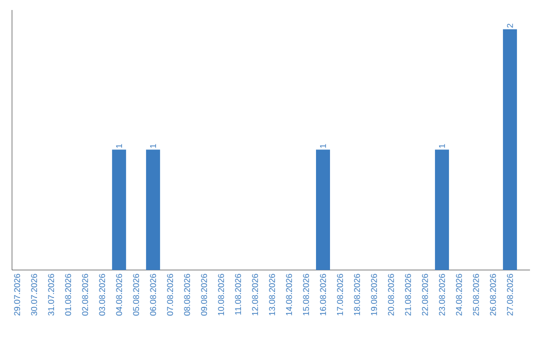 This screenshot has height=340, width=540. I want to click on x-tick-label: 09.08.2026, so click(204, 295).